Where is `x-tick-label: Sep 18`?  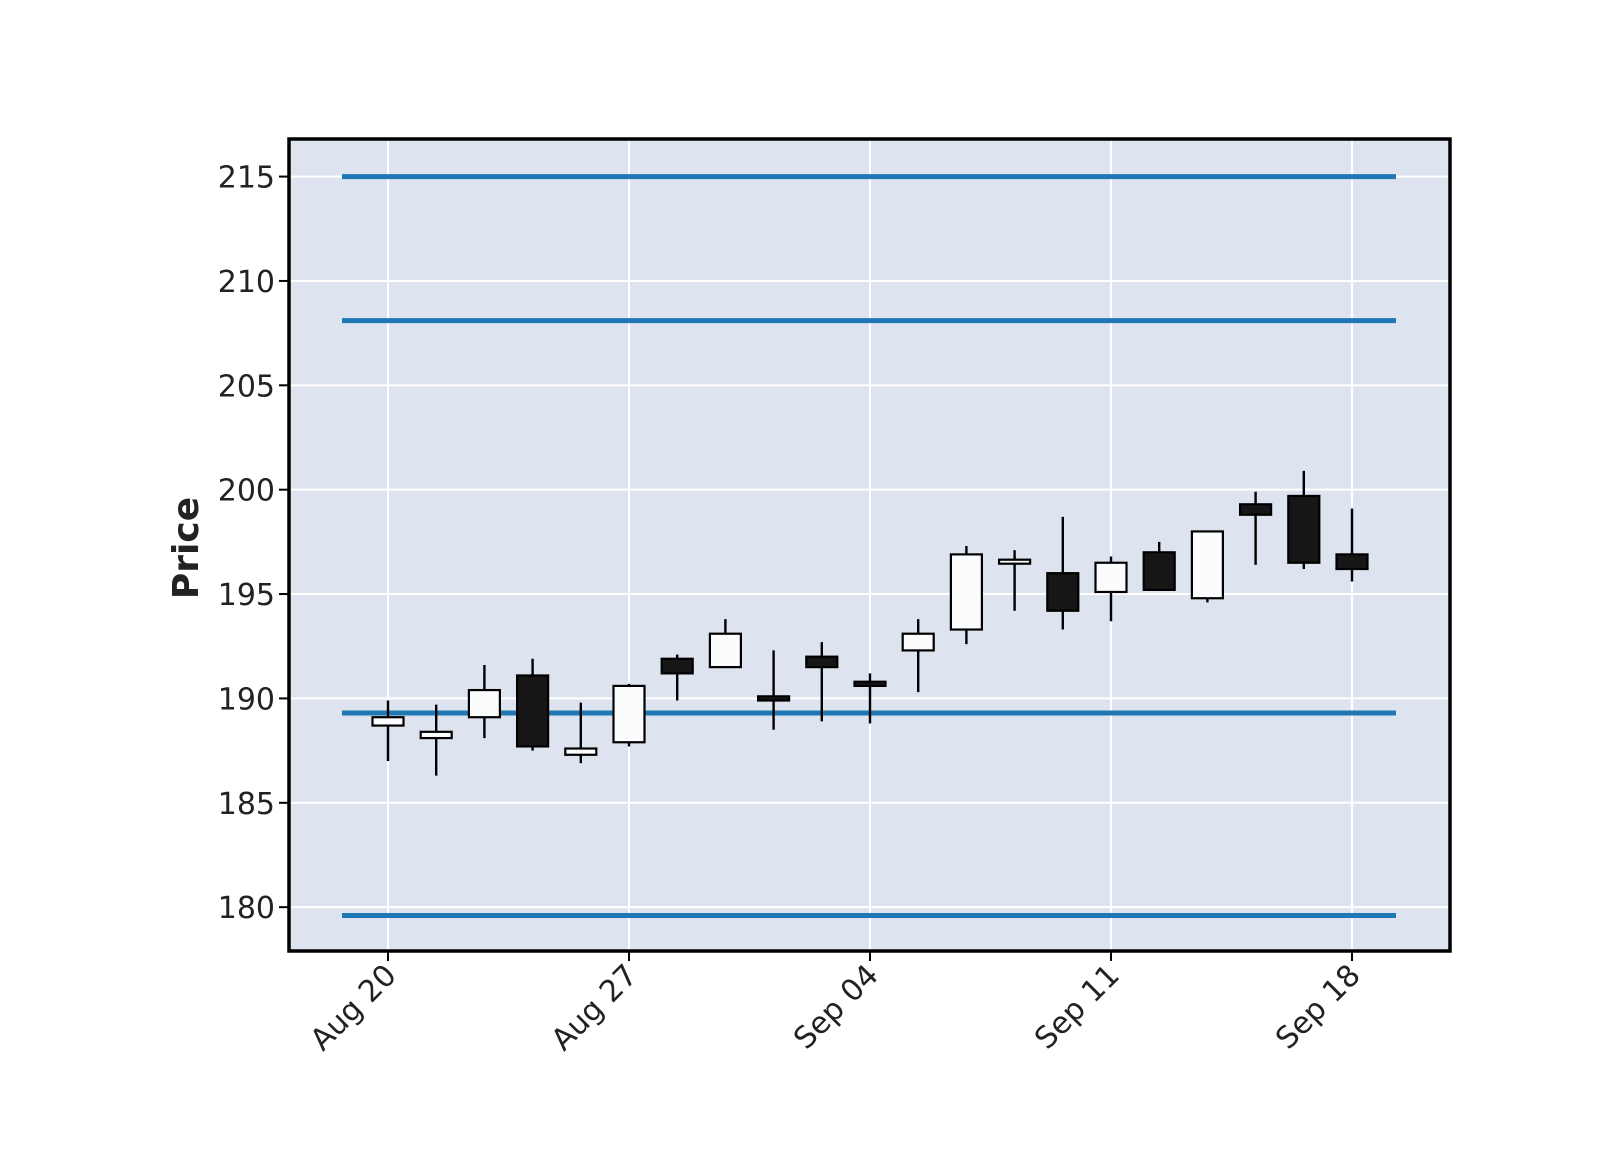 x-tick-label: Sep 18 is located at coordinates (1318, 1007).